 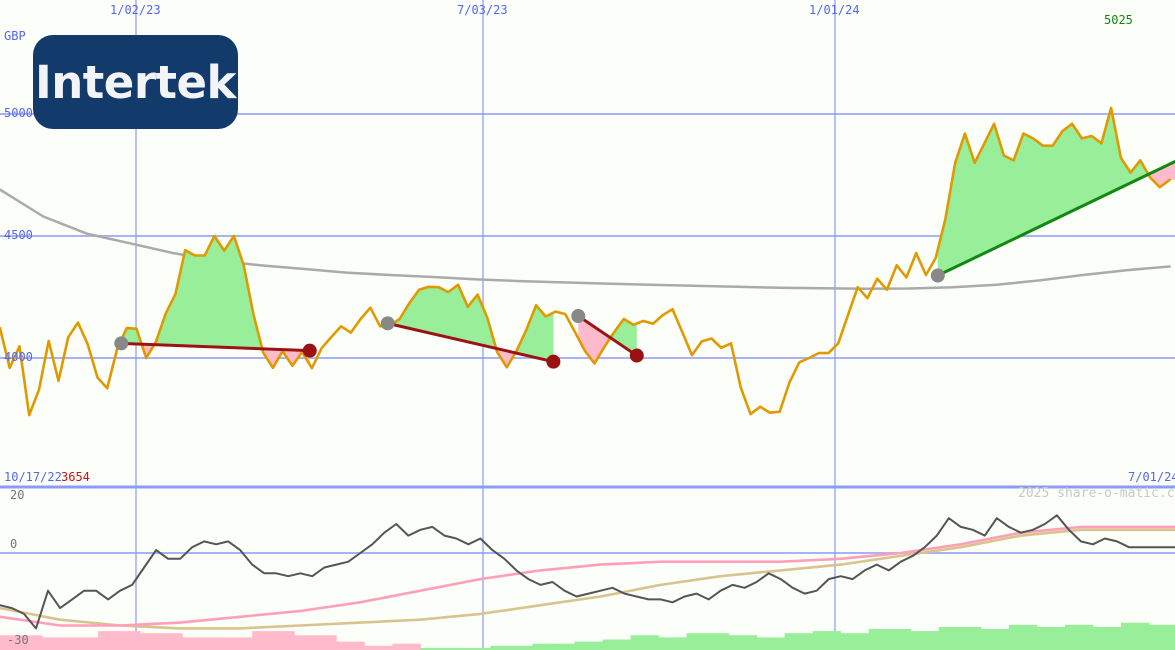 What do you see at coordinates (587, 519) in the screenshot?
I see `indicator-separator` at bounding box center [587, 519].